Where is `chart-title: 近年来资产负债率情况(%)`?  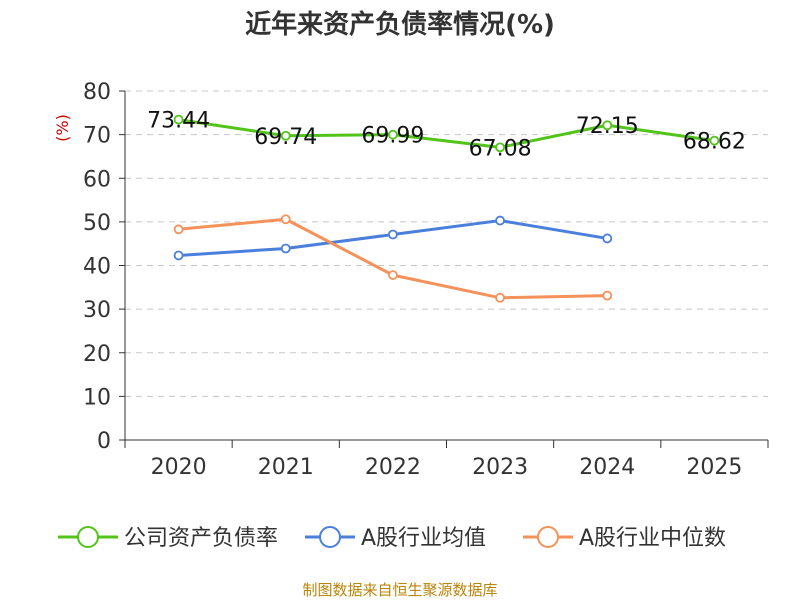
chart-title: 近年来资产负债率情况(%) is located at coordinates (400, 24).